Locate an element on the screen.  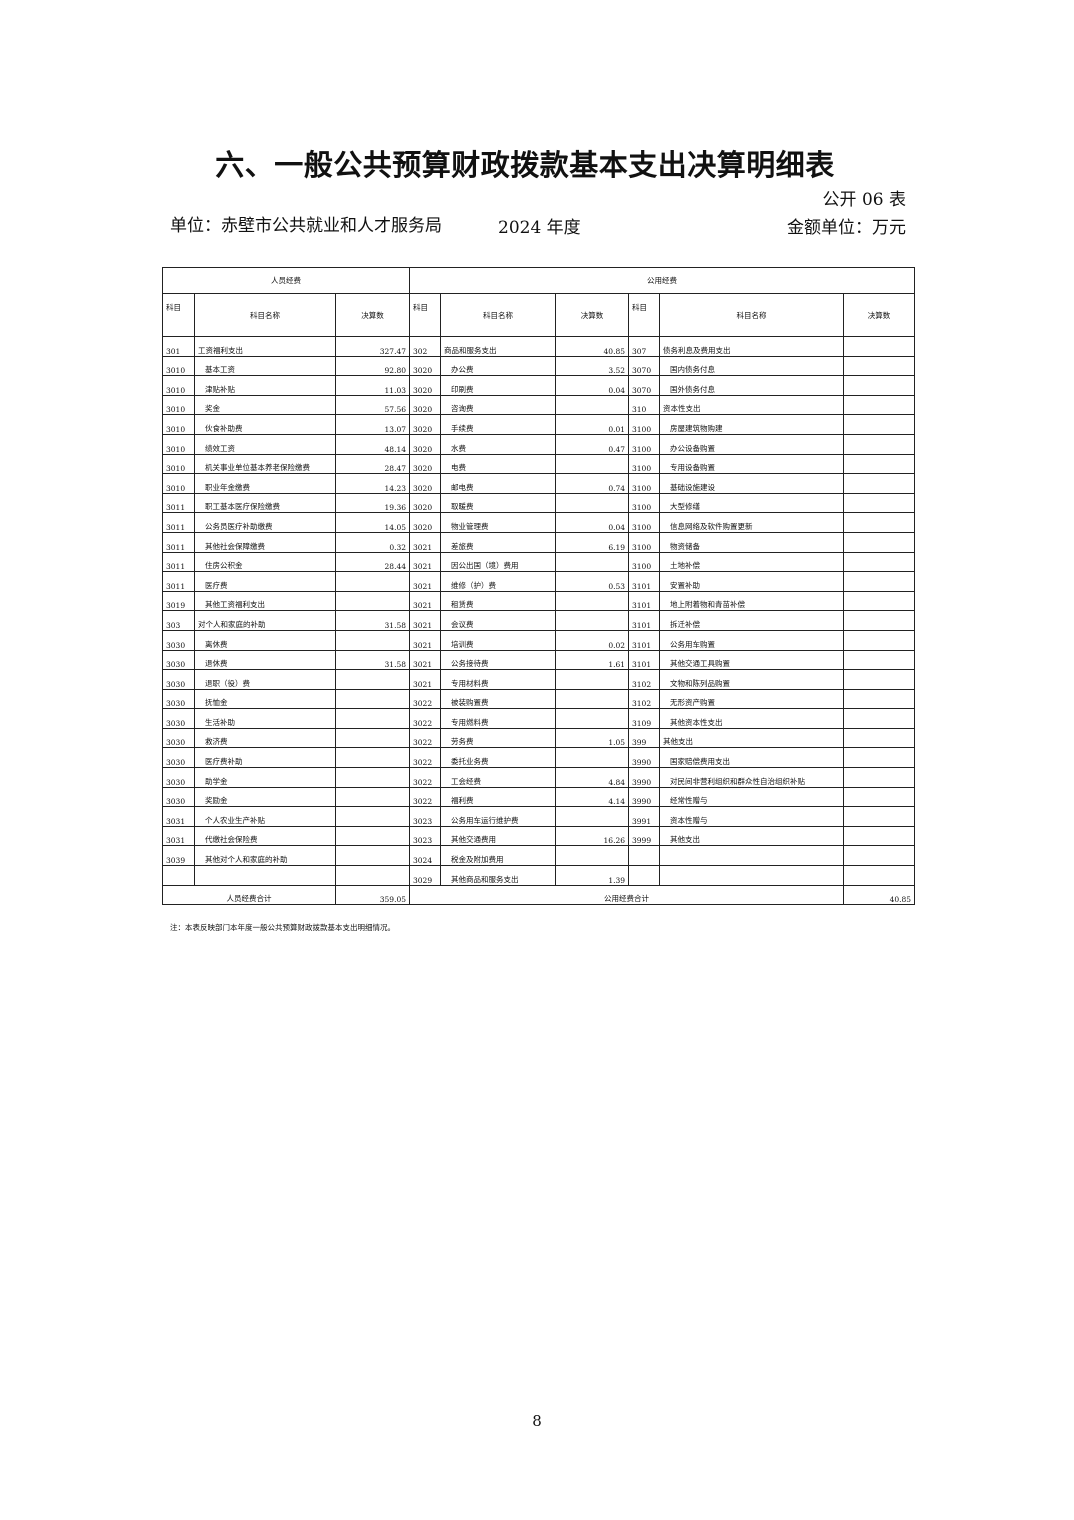
column-header-name: 科目名称 is located at coordinates (498, 315).